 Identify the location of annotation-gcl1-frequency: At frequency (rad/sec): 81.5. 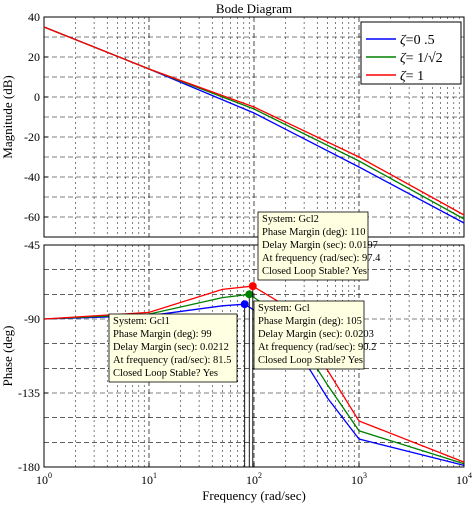
(172, 360).